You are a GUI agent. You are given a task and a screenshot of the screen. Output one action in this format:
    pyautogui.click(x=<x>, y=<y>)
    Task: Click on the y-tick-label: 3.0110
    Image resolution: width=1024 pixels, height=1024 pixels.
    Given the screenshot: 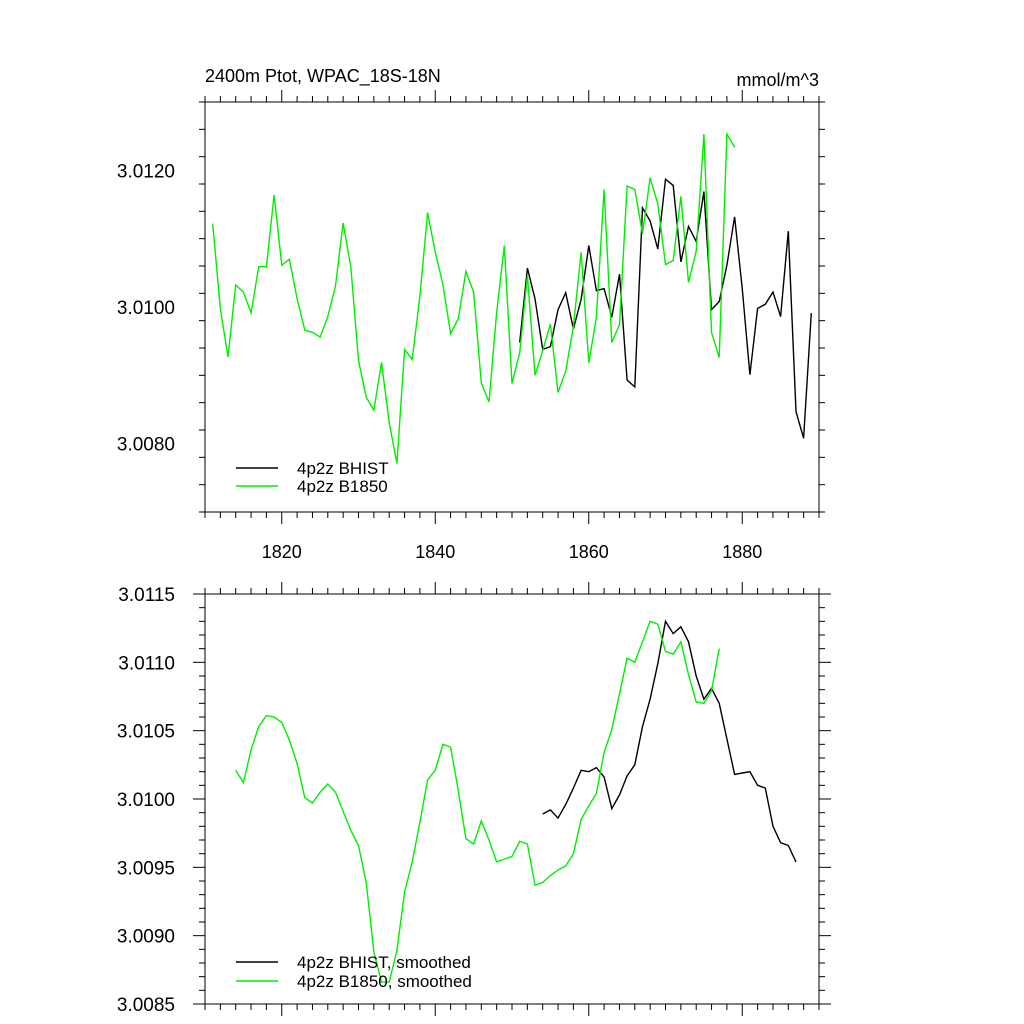 What is the action you would take?
    pyautogui.click(x=146, y=663)
    